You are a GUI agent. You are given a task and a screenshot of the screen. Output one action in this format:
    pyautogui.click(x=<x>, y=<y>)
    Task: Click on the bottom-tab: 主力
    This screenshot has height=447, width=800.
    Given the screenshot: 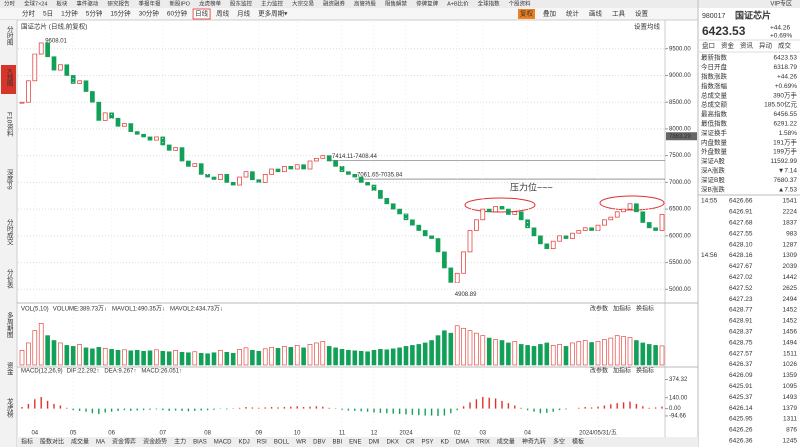 What is the action you would take?
    pyautogui.click(x=180, y=442)
    